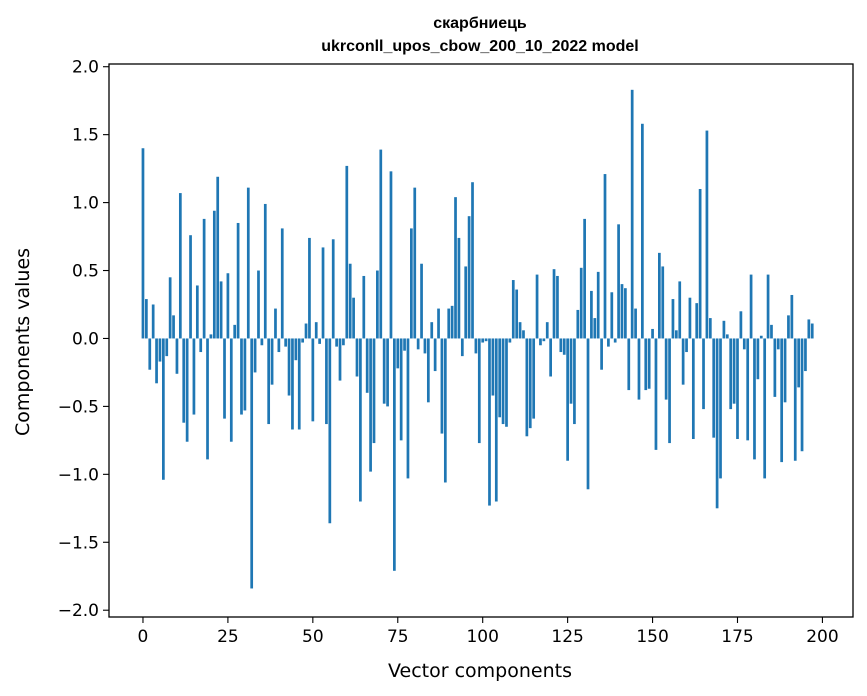 The width and height of the screenshot is (867, 696). What do you see at coordinates (78, 543) in the screenshot?
I see `y-tick-label: −1.5` at bounding box center [78, 543].